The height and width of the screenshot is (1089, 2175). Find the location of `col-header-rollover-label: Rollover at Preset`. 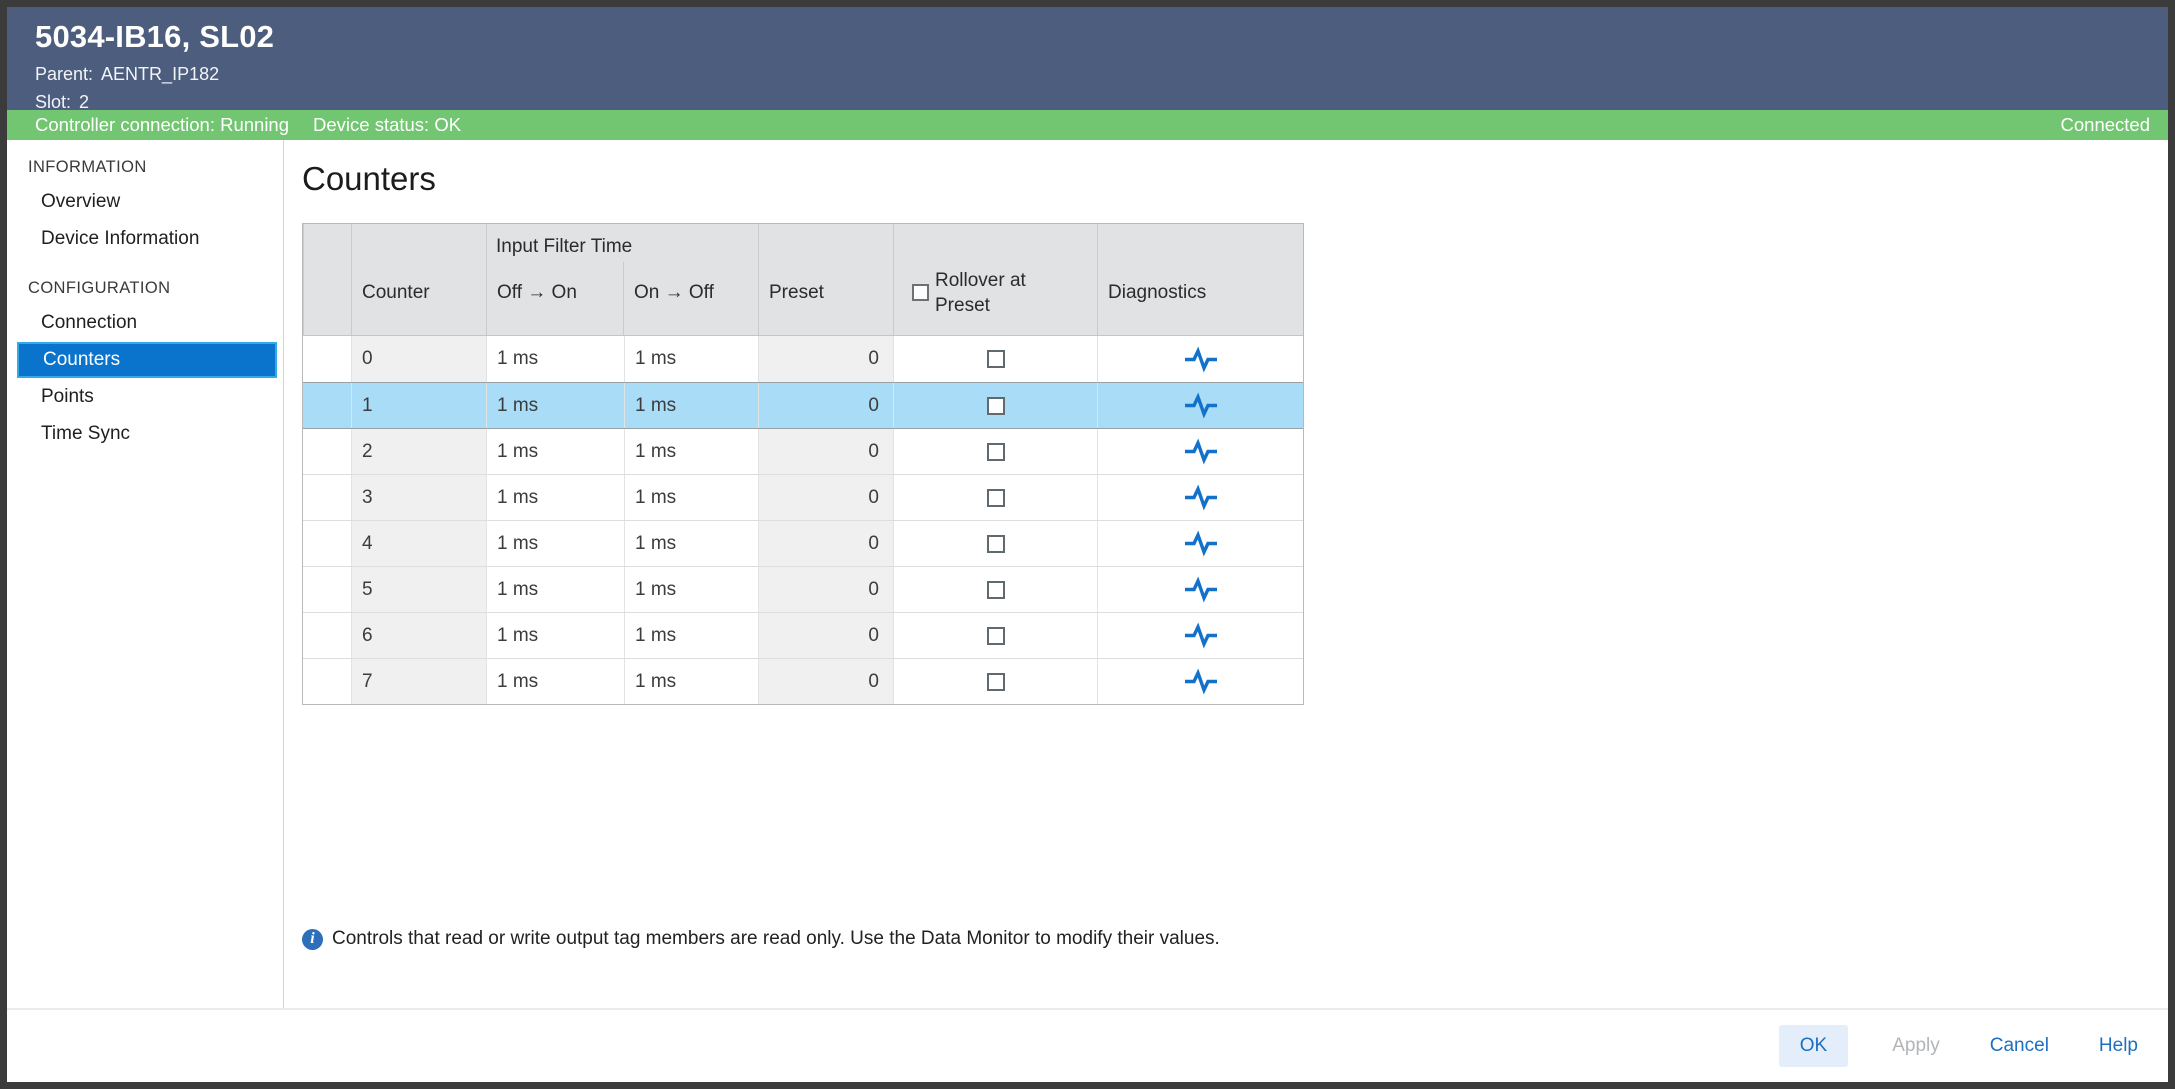

col-header-rollover-label: Rollover at Preset is located at coordinates (980, 292).